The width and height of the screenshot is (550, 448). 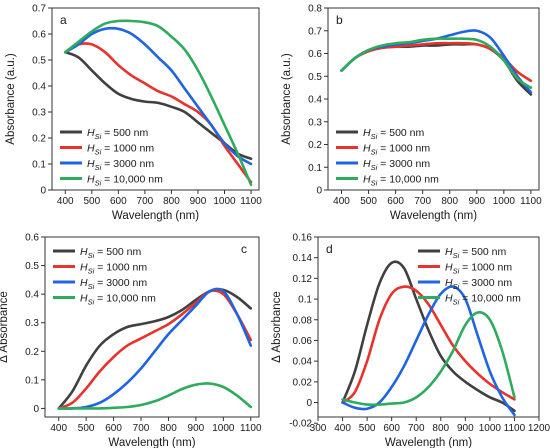 I want to click on y-tick-label: 0.14, so click(x=303, y=258).